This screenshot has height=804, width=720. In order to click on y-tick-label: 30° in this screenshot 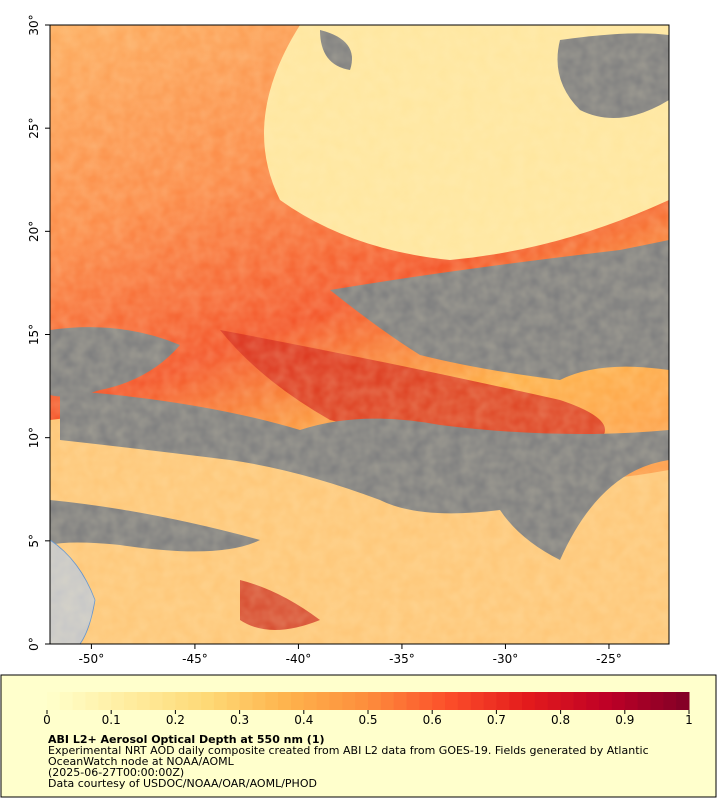, I will do `click(34, 24)`.